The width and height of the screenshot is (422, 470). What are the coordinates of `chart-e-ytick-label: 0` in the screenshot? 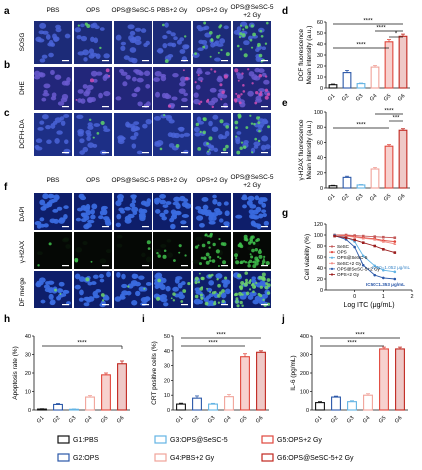 It's located at (321, 189).